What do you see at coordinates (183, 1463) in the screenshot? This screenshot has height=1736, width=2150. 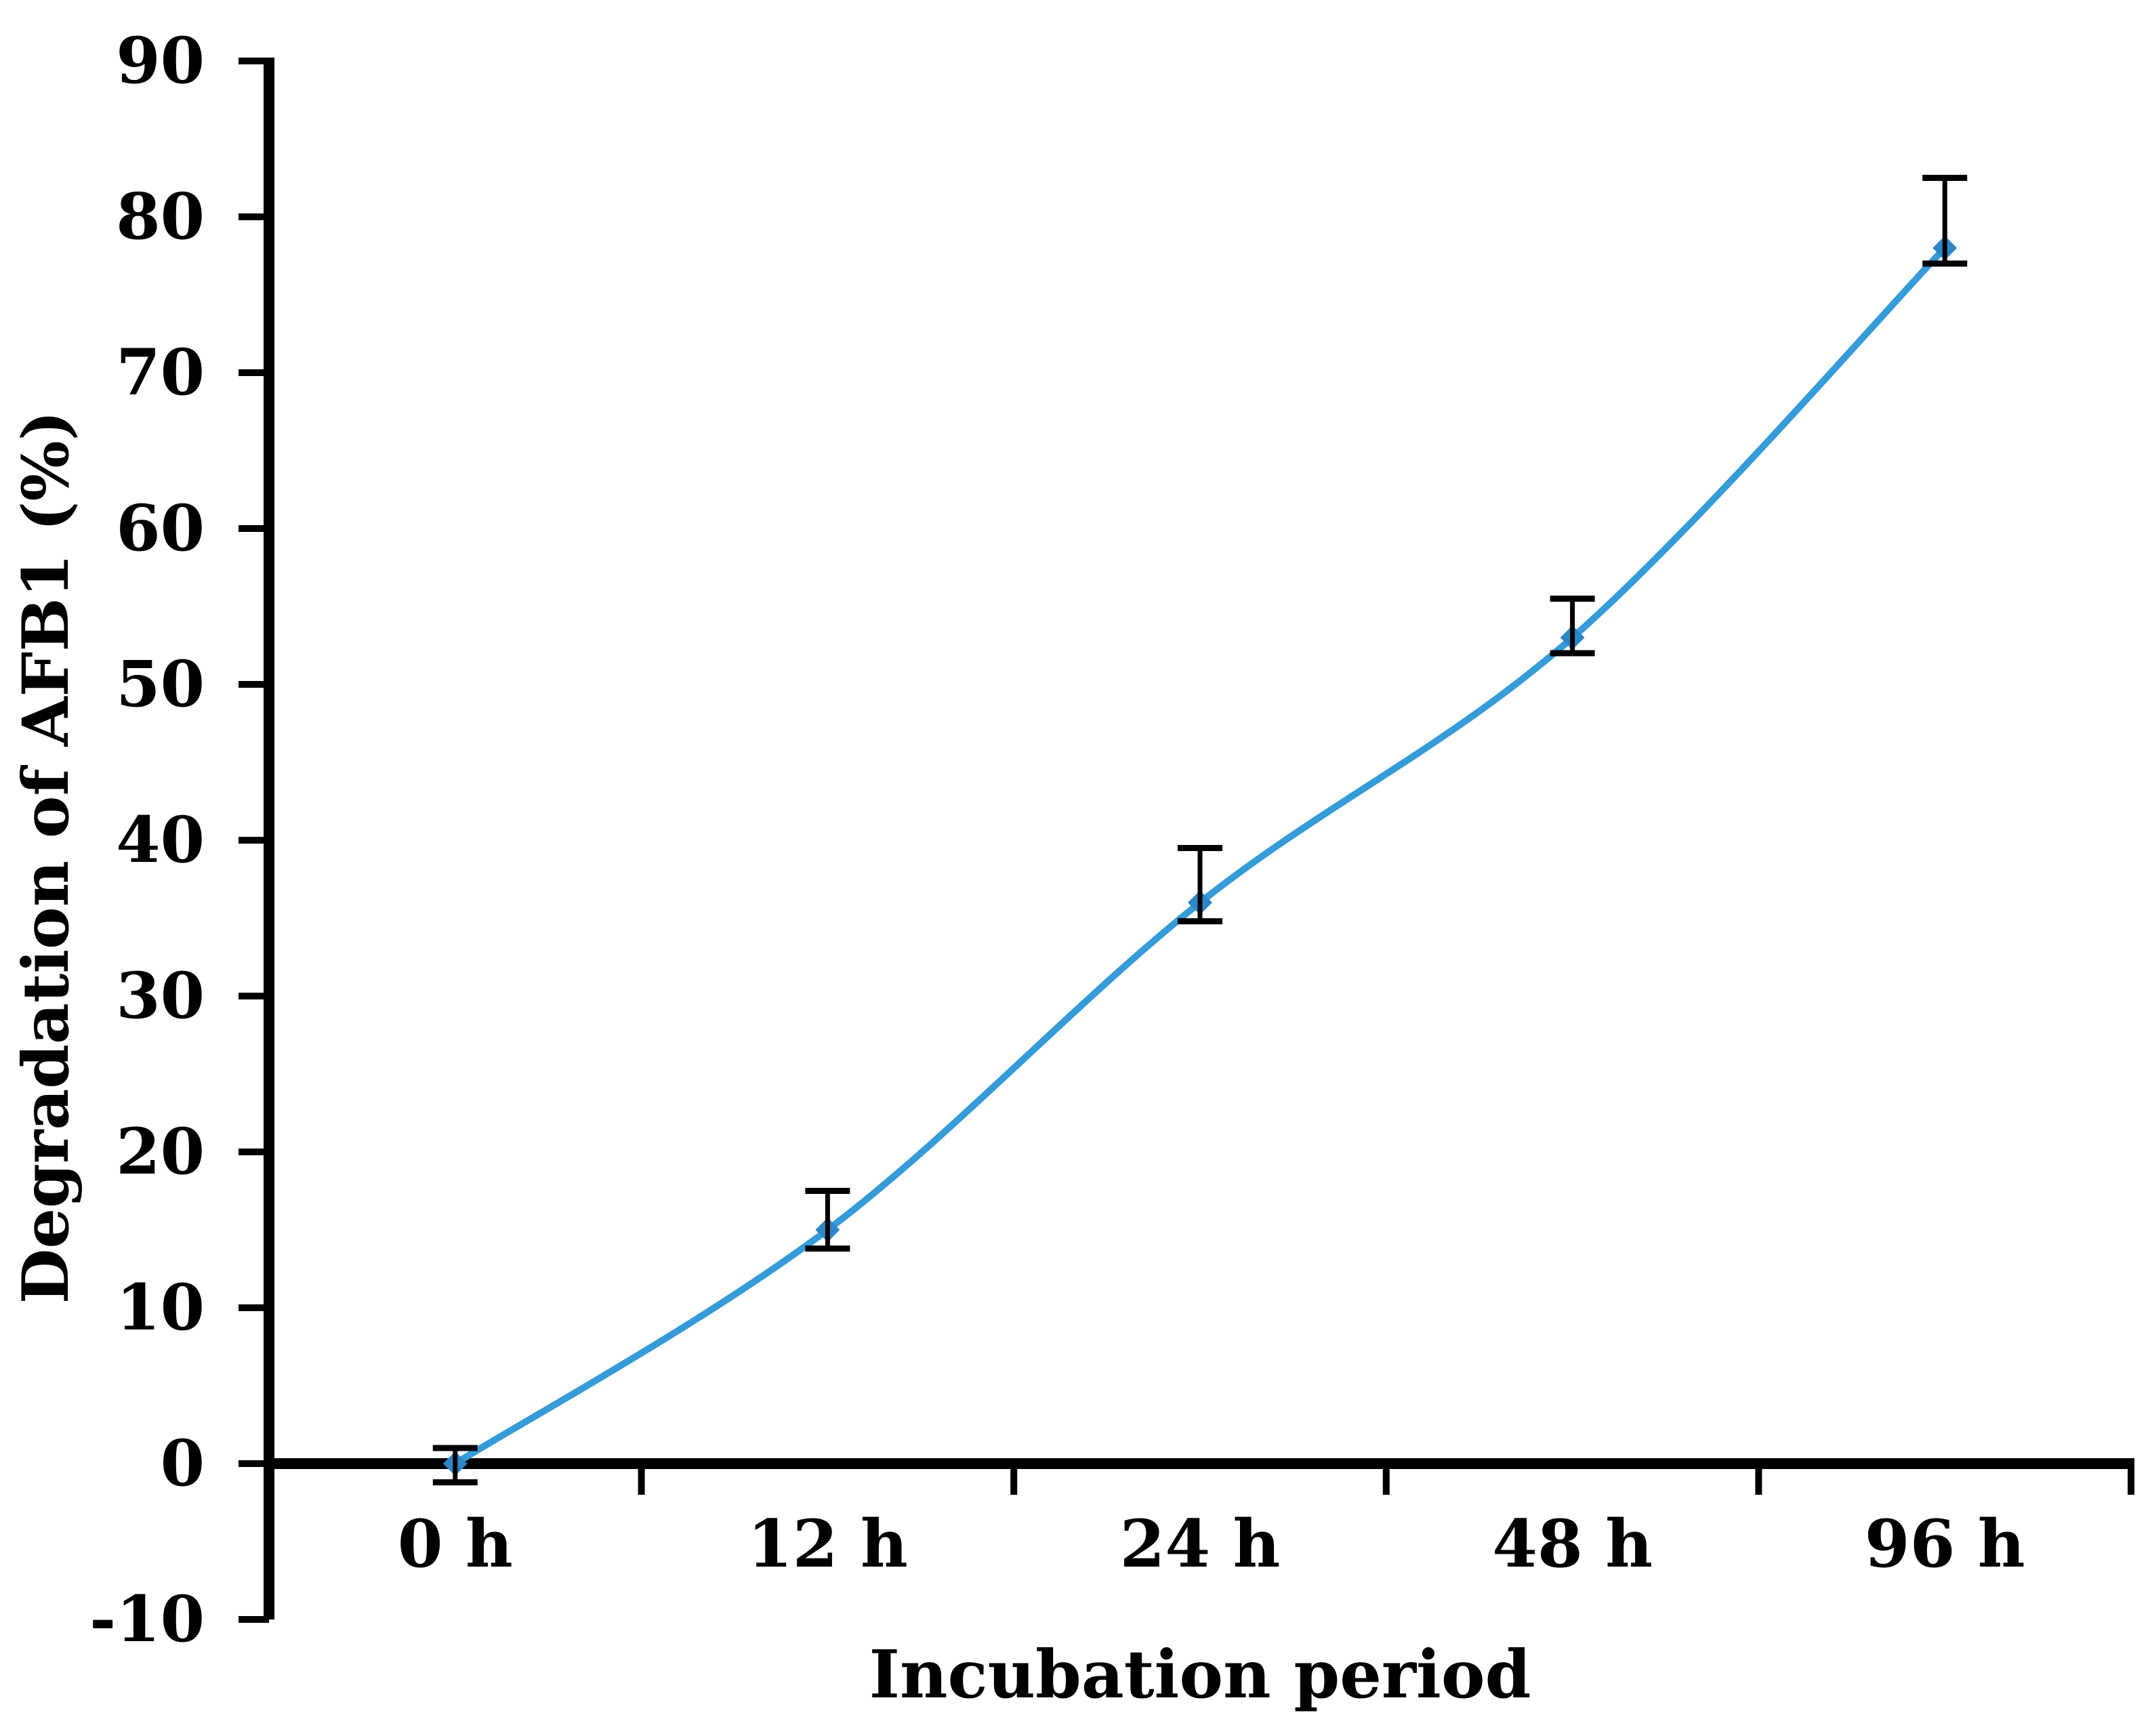 I see `y-tick-label: 0` at bounding box center [183, 1463].